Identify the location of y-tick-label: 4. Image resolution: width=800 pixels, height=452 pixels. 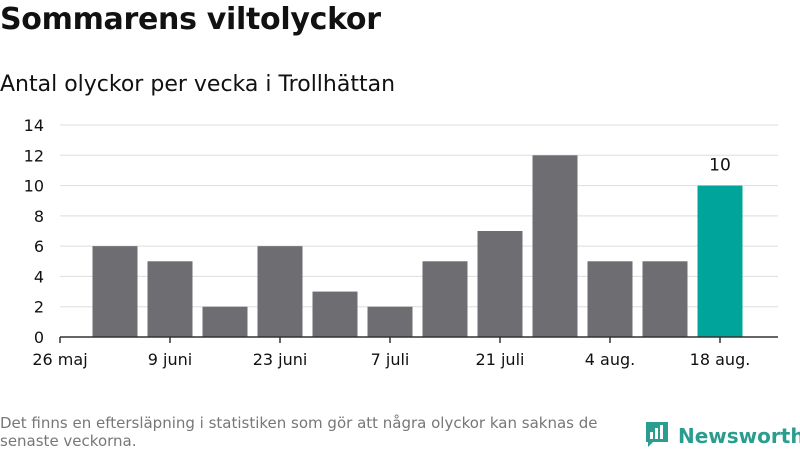
(39, 276).